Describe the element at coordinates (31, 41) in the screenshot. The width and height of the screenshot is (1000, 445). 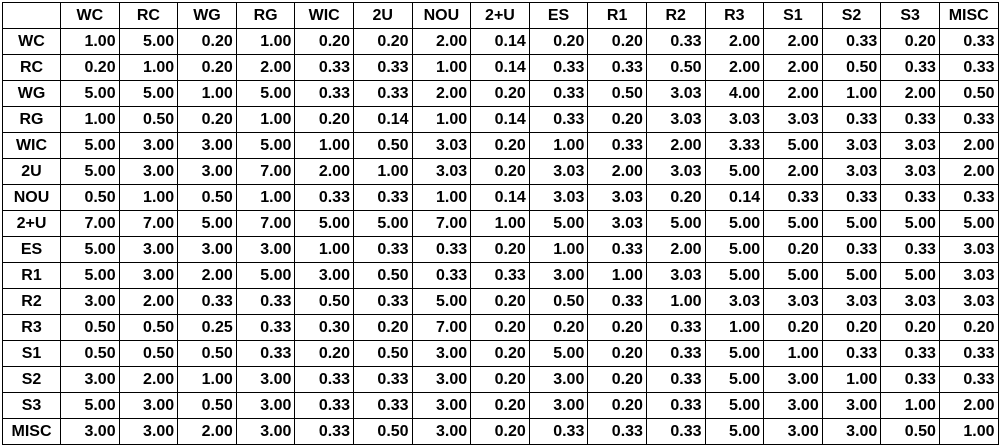
I see `row-header: WC` at that location.